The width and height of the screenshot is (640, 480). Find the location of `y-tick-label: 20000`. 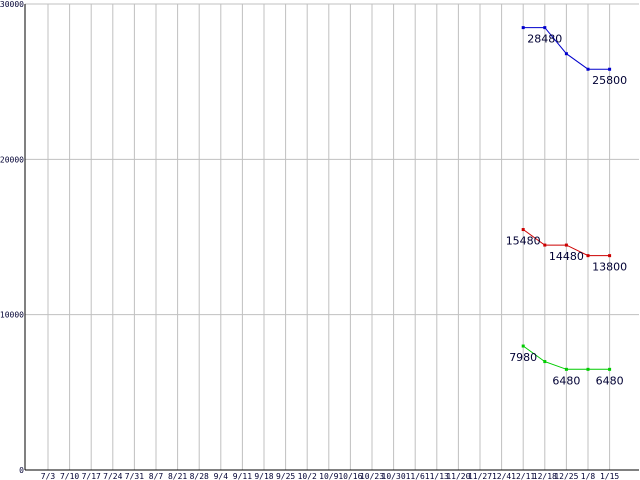

y-tick-label: 20000 is located at coordinates (12, 159).